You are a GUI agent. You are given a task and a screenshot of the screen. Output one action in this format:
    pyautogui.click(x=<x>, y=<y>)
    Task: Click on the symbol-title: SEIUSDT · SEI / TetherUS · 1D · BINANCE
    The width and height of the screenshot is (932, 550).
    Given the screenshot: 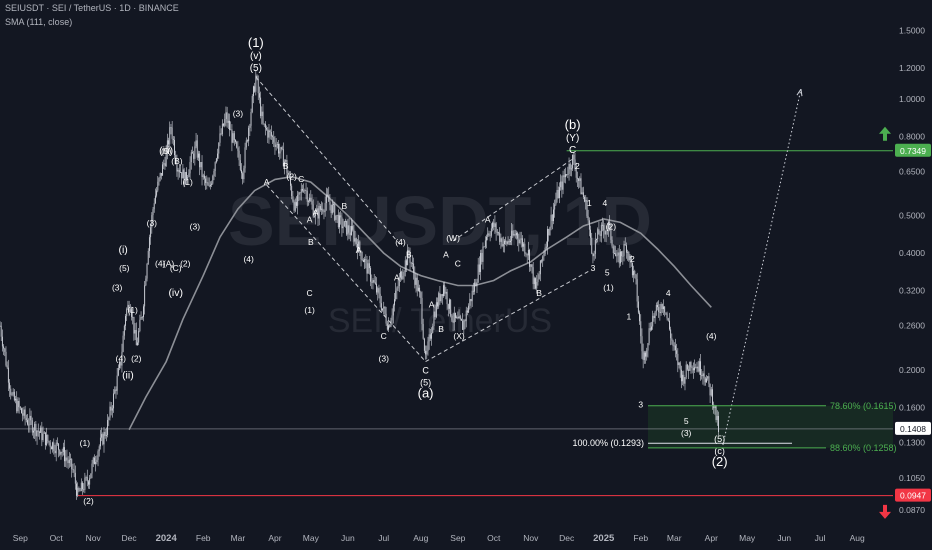 What is the action you would take?
    pyautogui.click(x=92, y=8)
    